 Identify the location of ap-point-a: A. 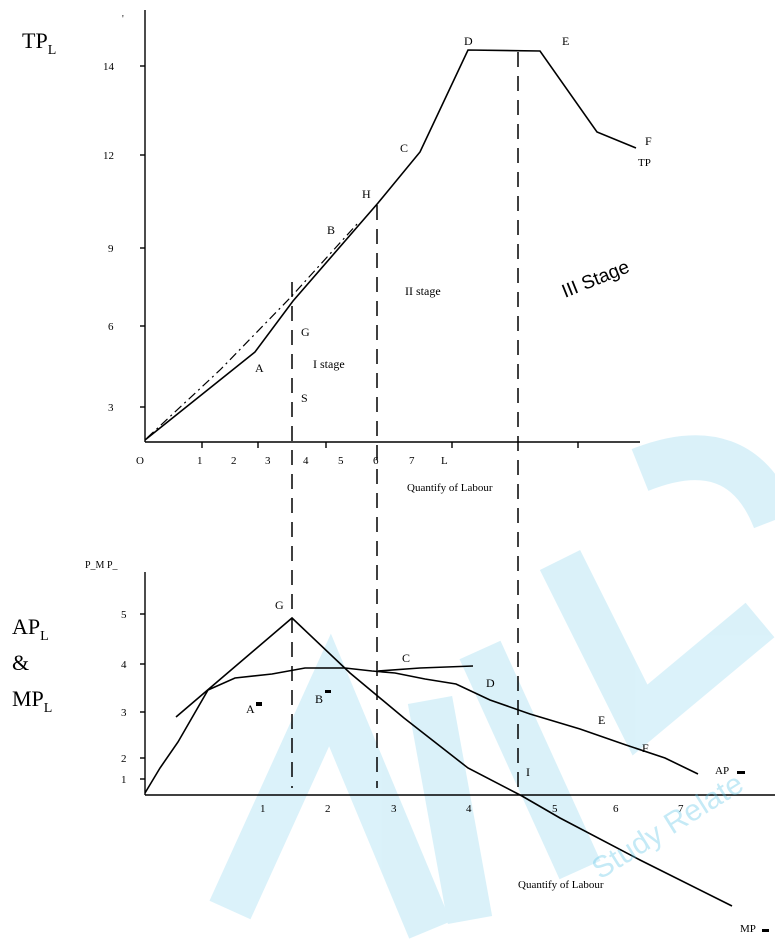
(250, 709).